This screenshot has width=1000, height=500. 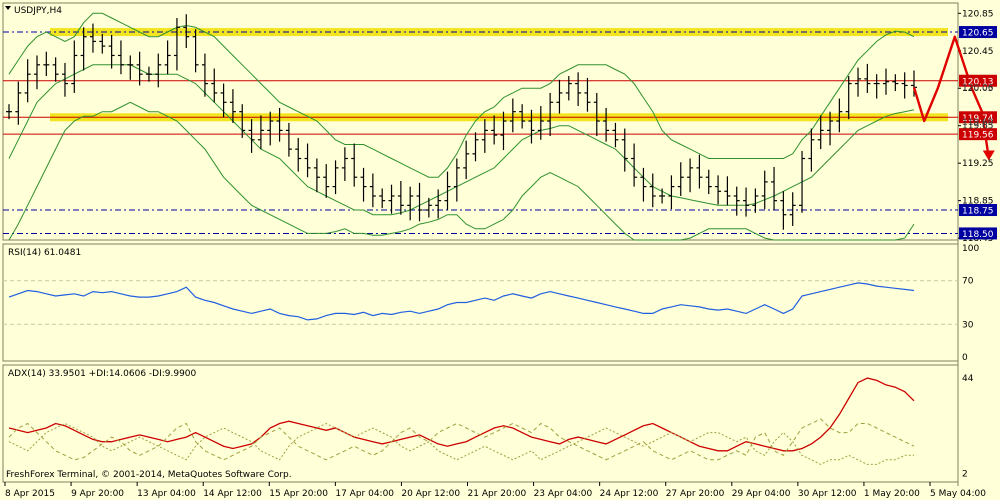 What do you see at coordinates (461, 301) in the screenshot?
I see `rsi-line` at bounding box center [461, 301].